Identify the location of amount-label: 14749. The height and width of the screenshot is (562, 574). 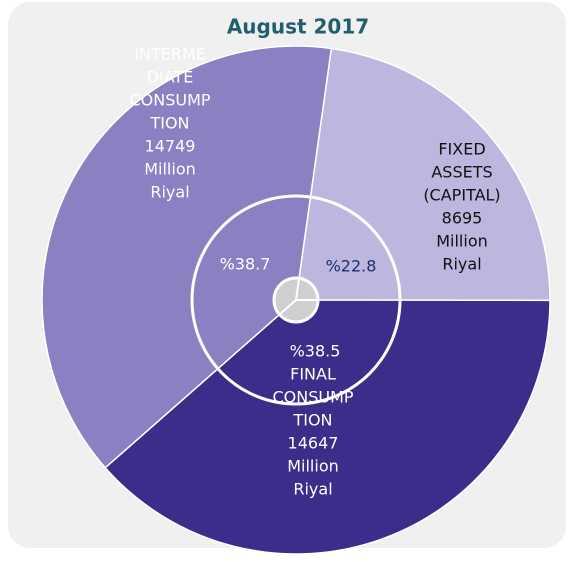
(170, 146).